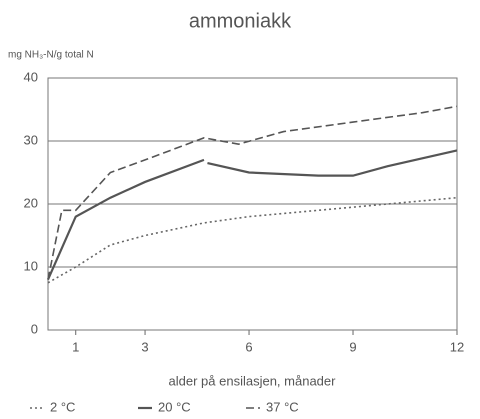  I want to click on legend-label: 37 °C, so click(282, 406).